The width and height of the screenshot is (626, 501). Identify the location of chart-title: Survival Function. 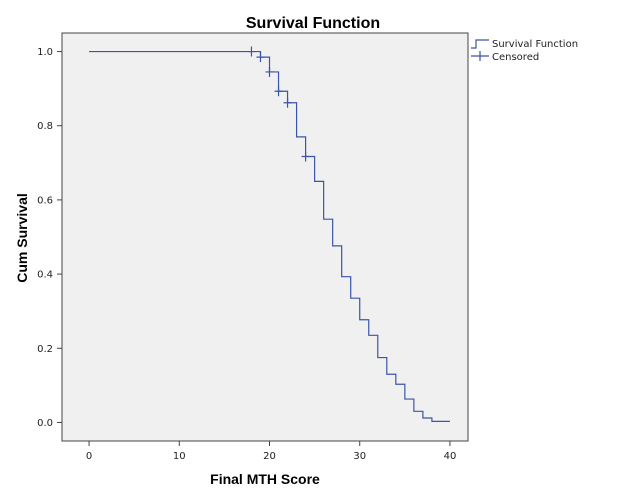
(313, 23).